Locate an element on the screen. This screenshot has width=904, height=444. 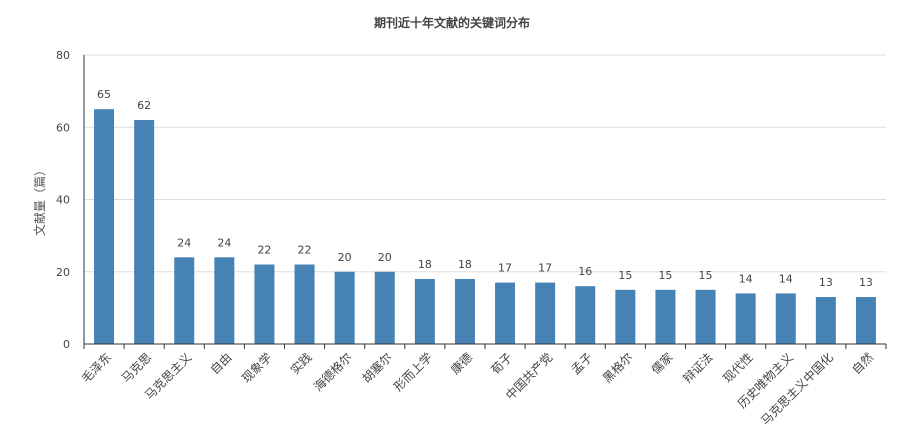
x-tick-label: 现象学 is located at coordinates (256, 368).